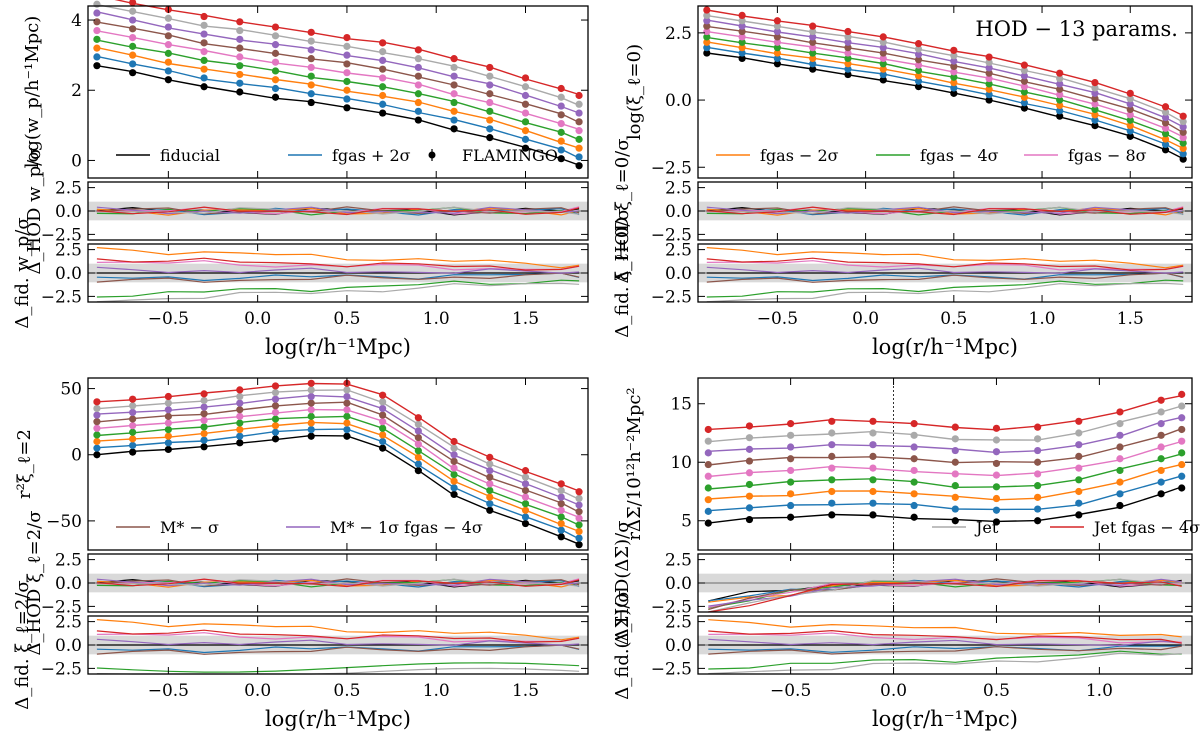 This screenshot has width=1200, height=740. I want to click on y-tick-label: 0, so click(76, 161).